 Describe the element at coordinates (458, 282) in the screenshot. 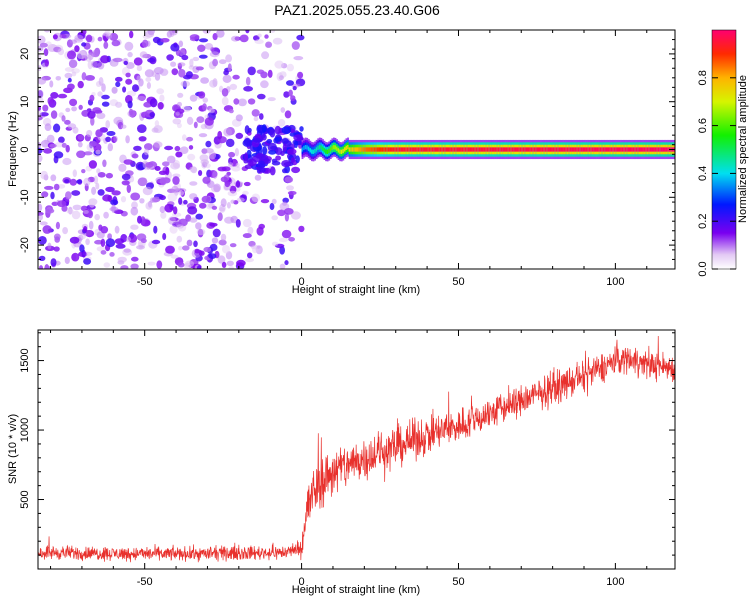

I see `spectrogram-xtick-label: 50` at that location.